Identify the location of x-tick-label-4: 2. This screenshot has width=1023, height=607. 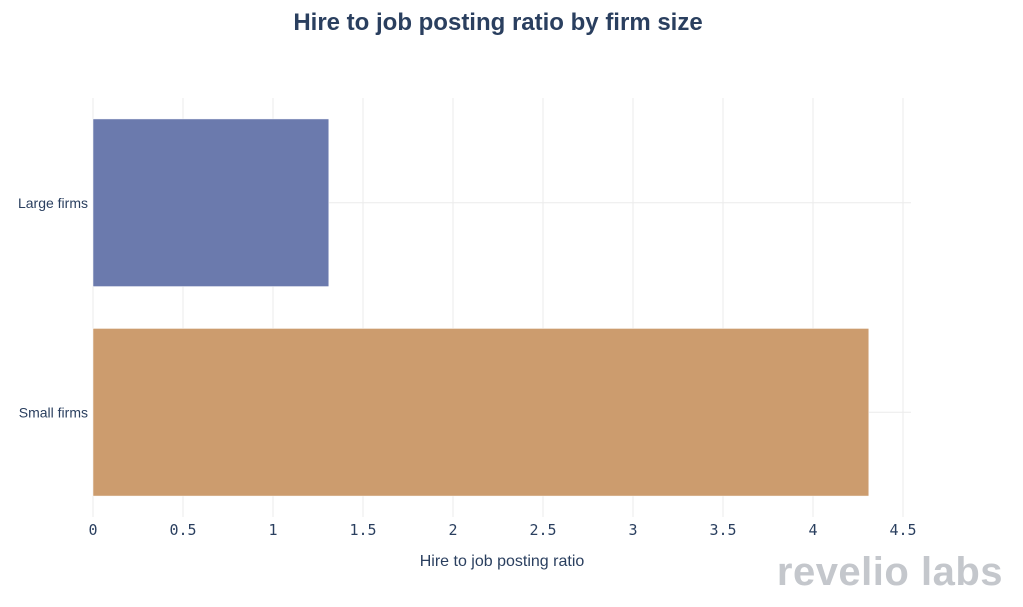
(452, 530).